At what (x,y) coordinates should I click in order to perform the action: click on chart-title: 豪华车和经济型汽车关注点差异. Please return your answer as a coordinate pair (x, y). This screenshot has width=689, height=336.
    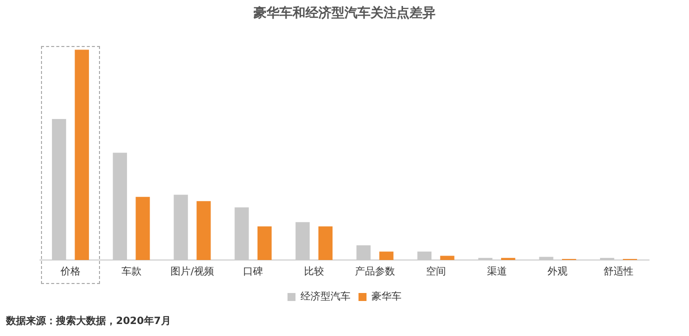
    Looking at the image, I should click on (344, 13).